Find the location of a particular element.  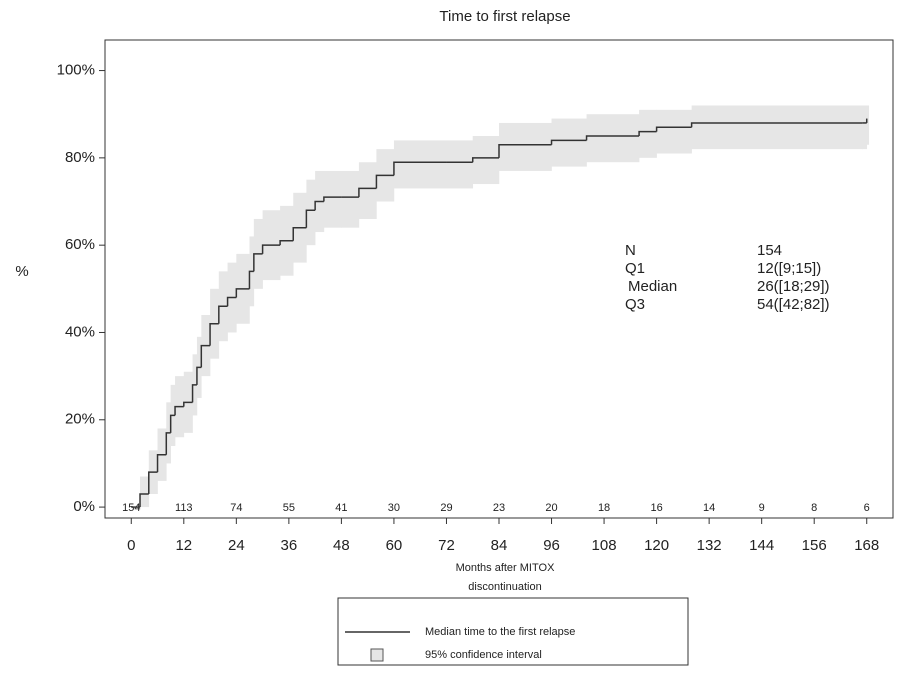

x-tick-label: 132 is located at coordinates (709, 545).